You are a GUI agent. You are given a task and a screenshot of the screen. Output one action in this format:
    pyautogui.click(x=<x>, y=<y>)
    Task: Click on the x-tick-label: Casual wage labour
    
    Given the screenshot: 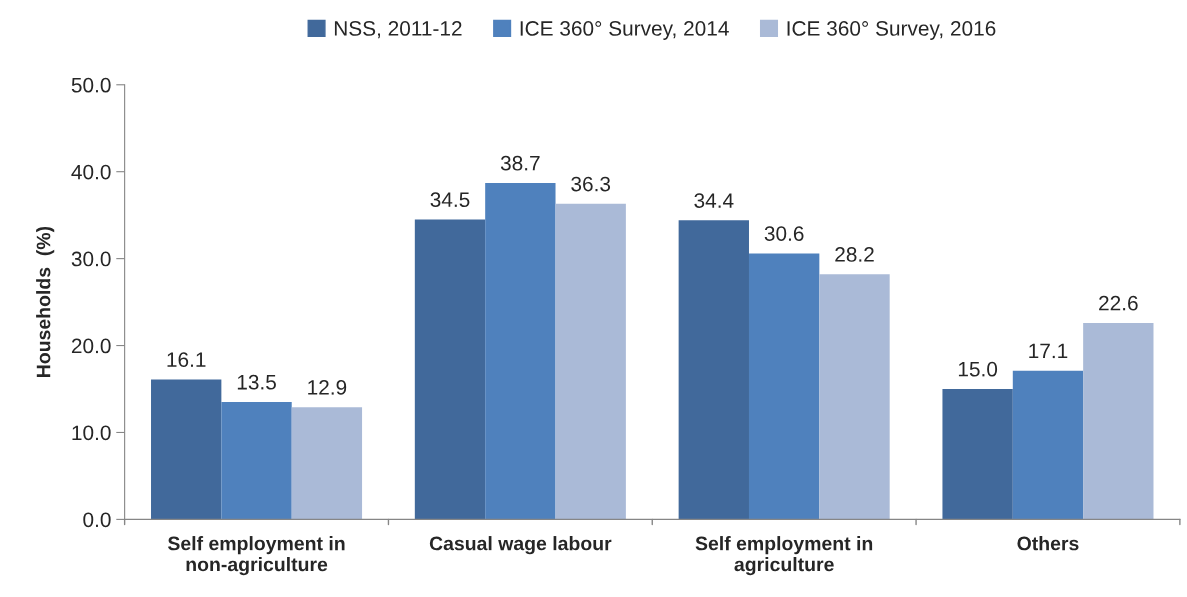 What is the action you would take?
    pyautogui.click(x=520, y=545)
    